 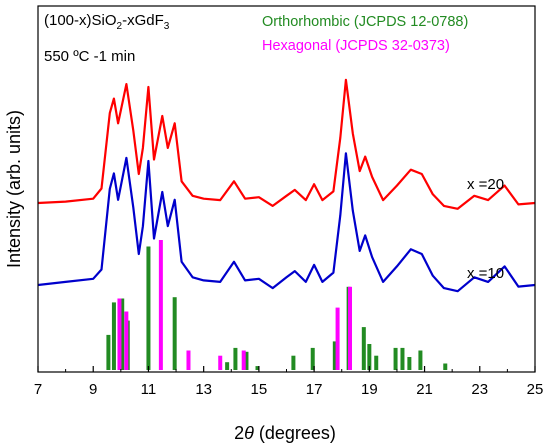 I want to click on y-axis-label: Intensity (arb. units), so click(x=14, y=189).